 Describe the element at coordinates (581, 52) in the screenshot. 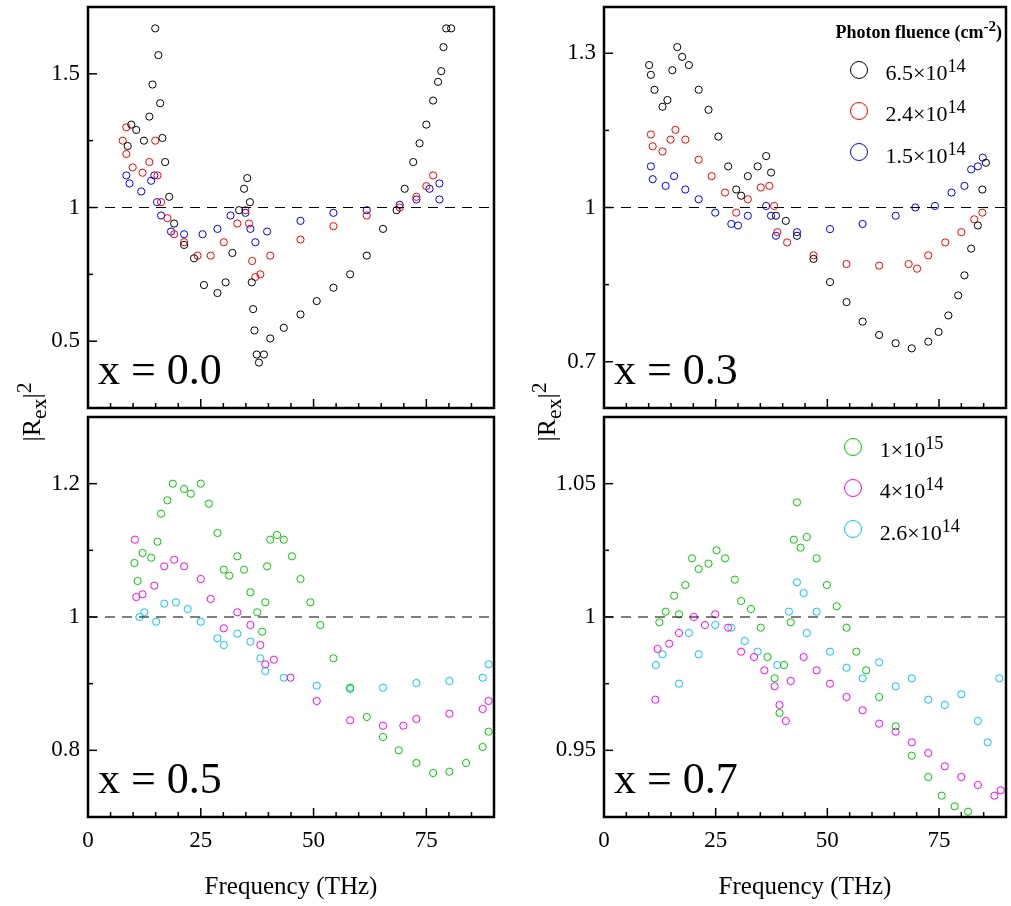

I see `y-tick-label: 1.3` at that location.